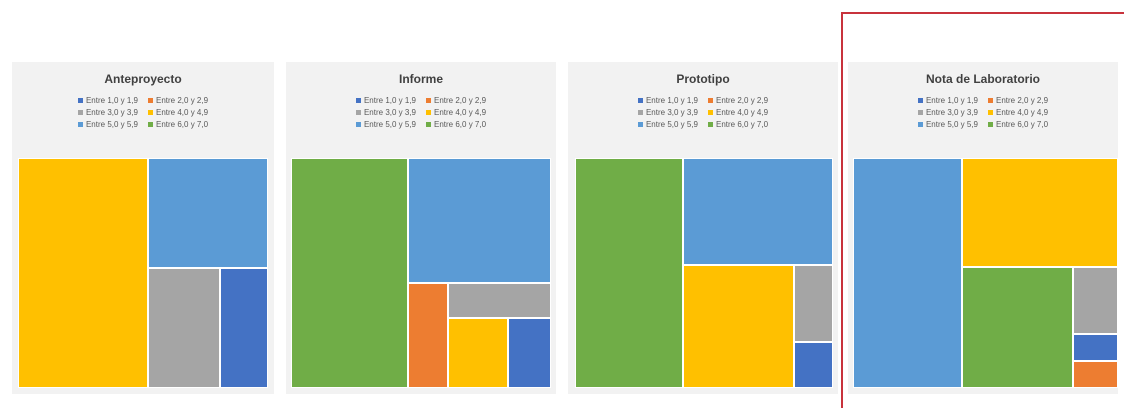 This screenshot has height=408, width=1124. I want to click on chart-title: Informe, so click(420, 79).